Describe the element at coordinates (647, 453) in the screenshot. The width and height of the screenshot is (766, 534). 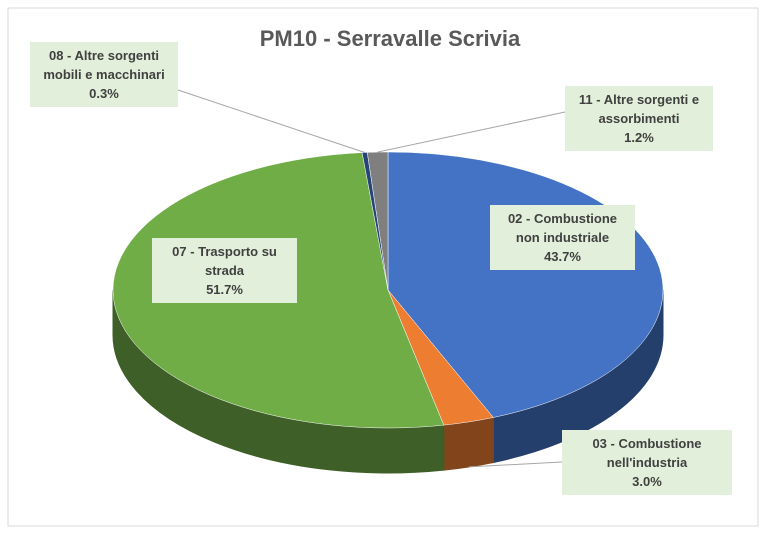
I see `category-label: 03 - Combustione nell'industria` at that location.